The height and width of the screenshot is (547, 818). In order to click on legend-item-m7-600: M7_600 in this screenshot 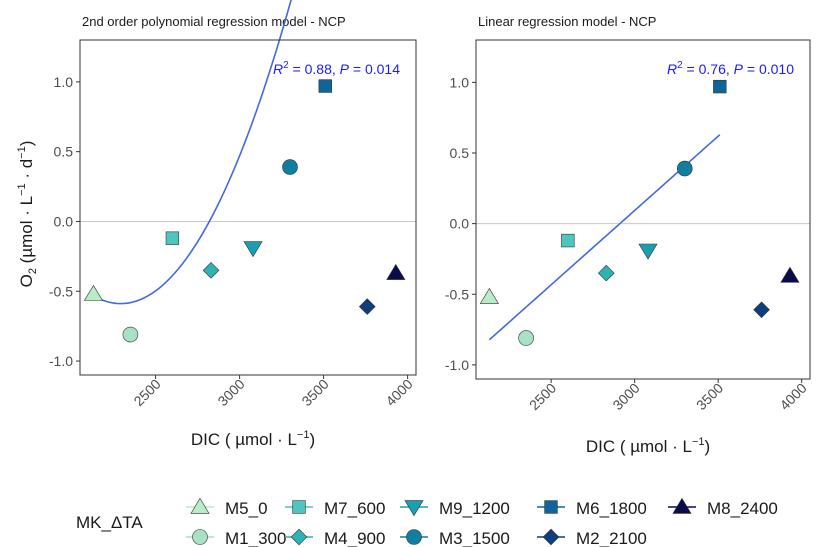, I will do `click(335, 508)`.